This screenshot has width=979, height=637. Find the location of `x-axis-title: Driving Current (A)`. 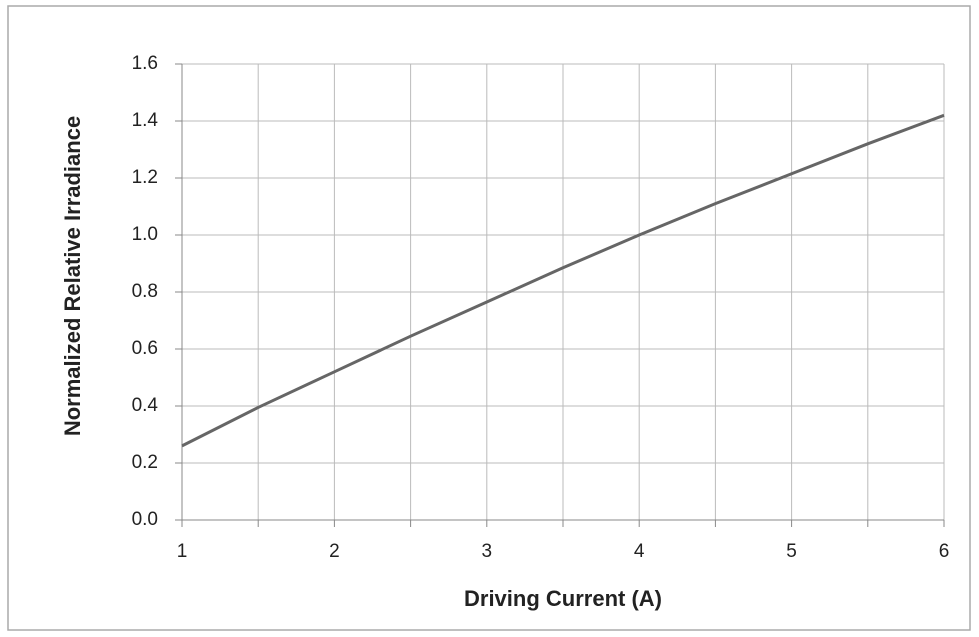

x-axis-title: Driving Current (A) is located at coordinates (563, 598).